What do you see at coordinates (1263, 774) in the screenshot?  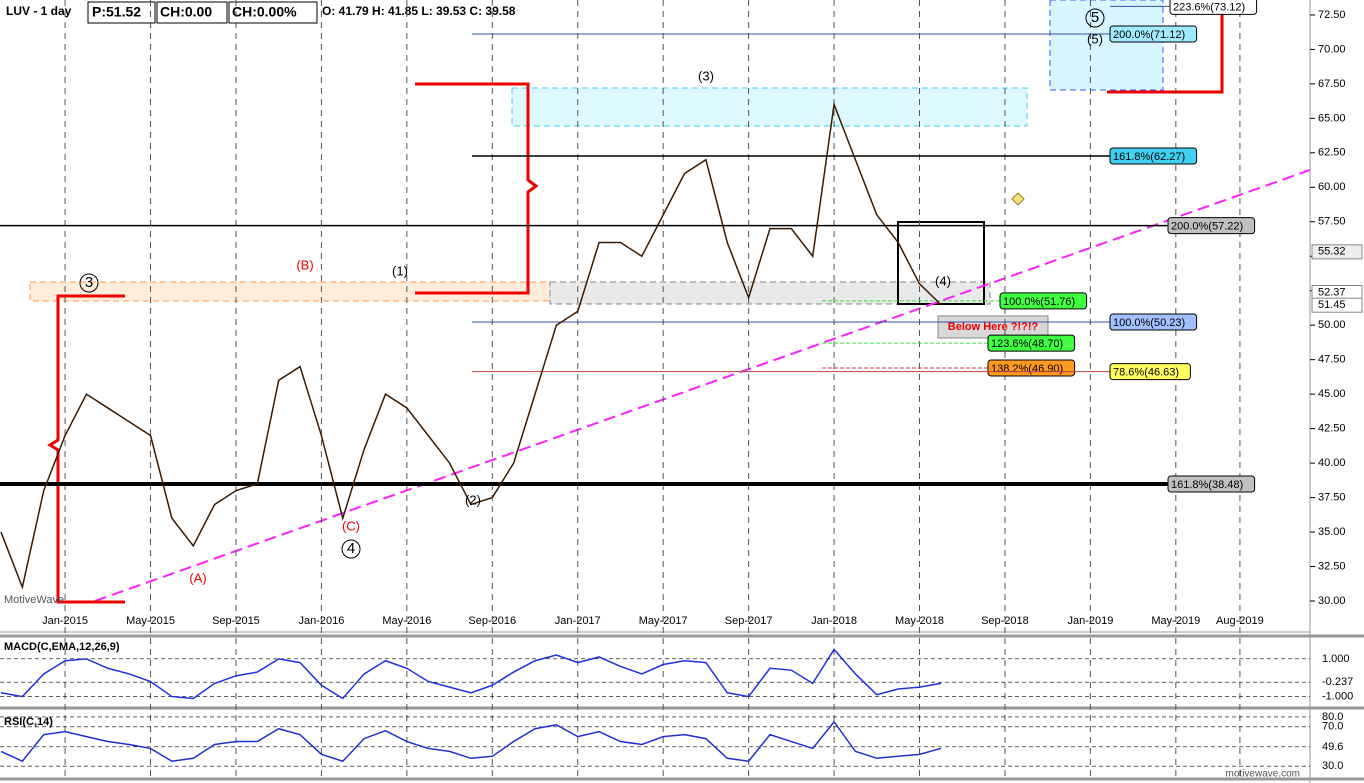 I see `footer: motivewave.com` at bounding box center [1263, 774].